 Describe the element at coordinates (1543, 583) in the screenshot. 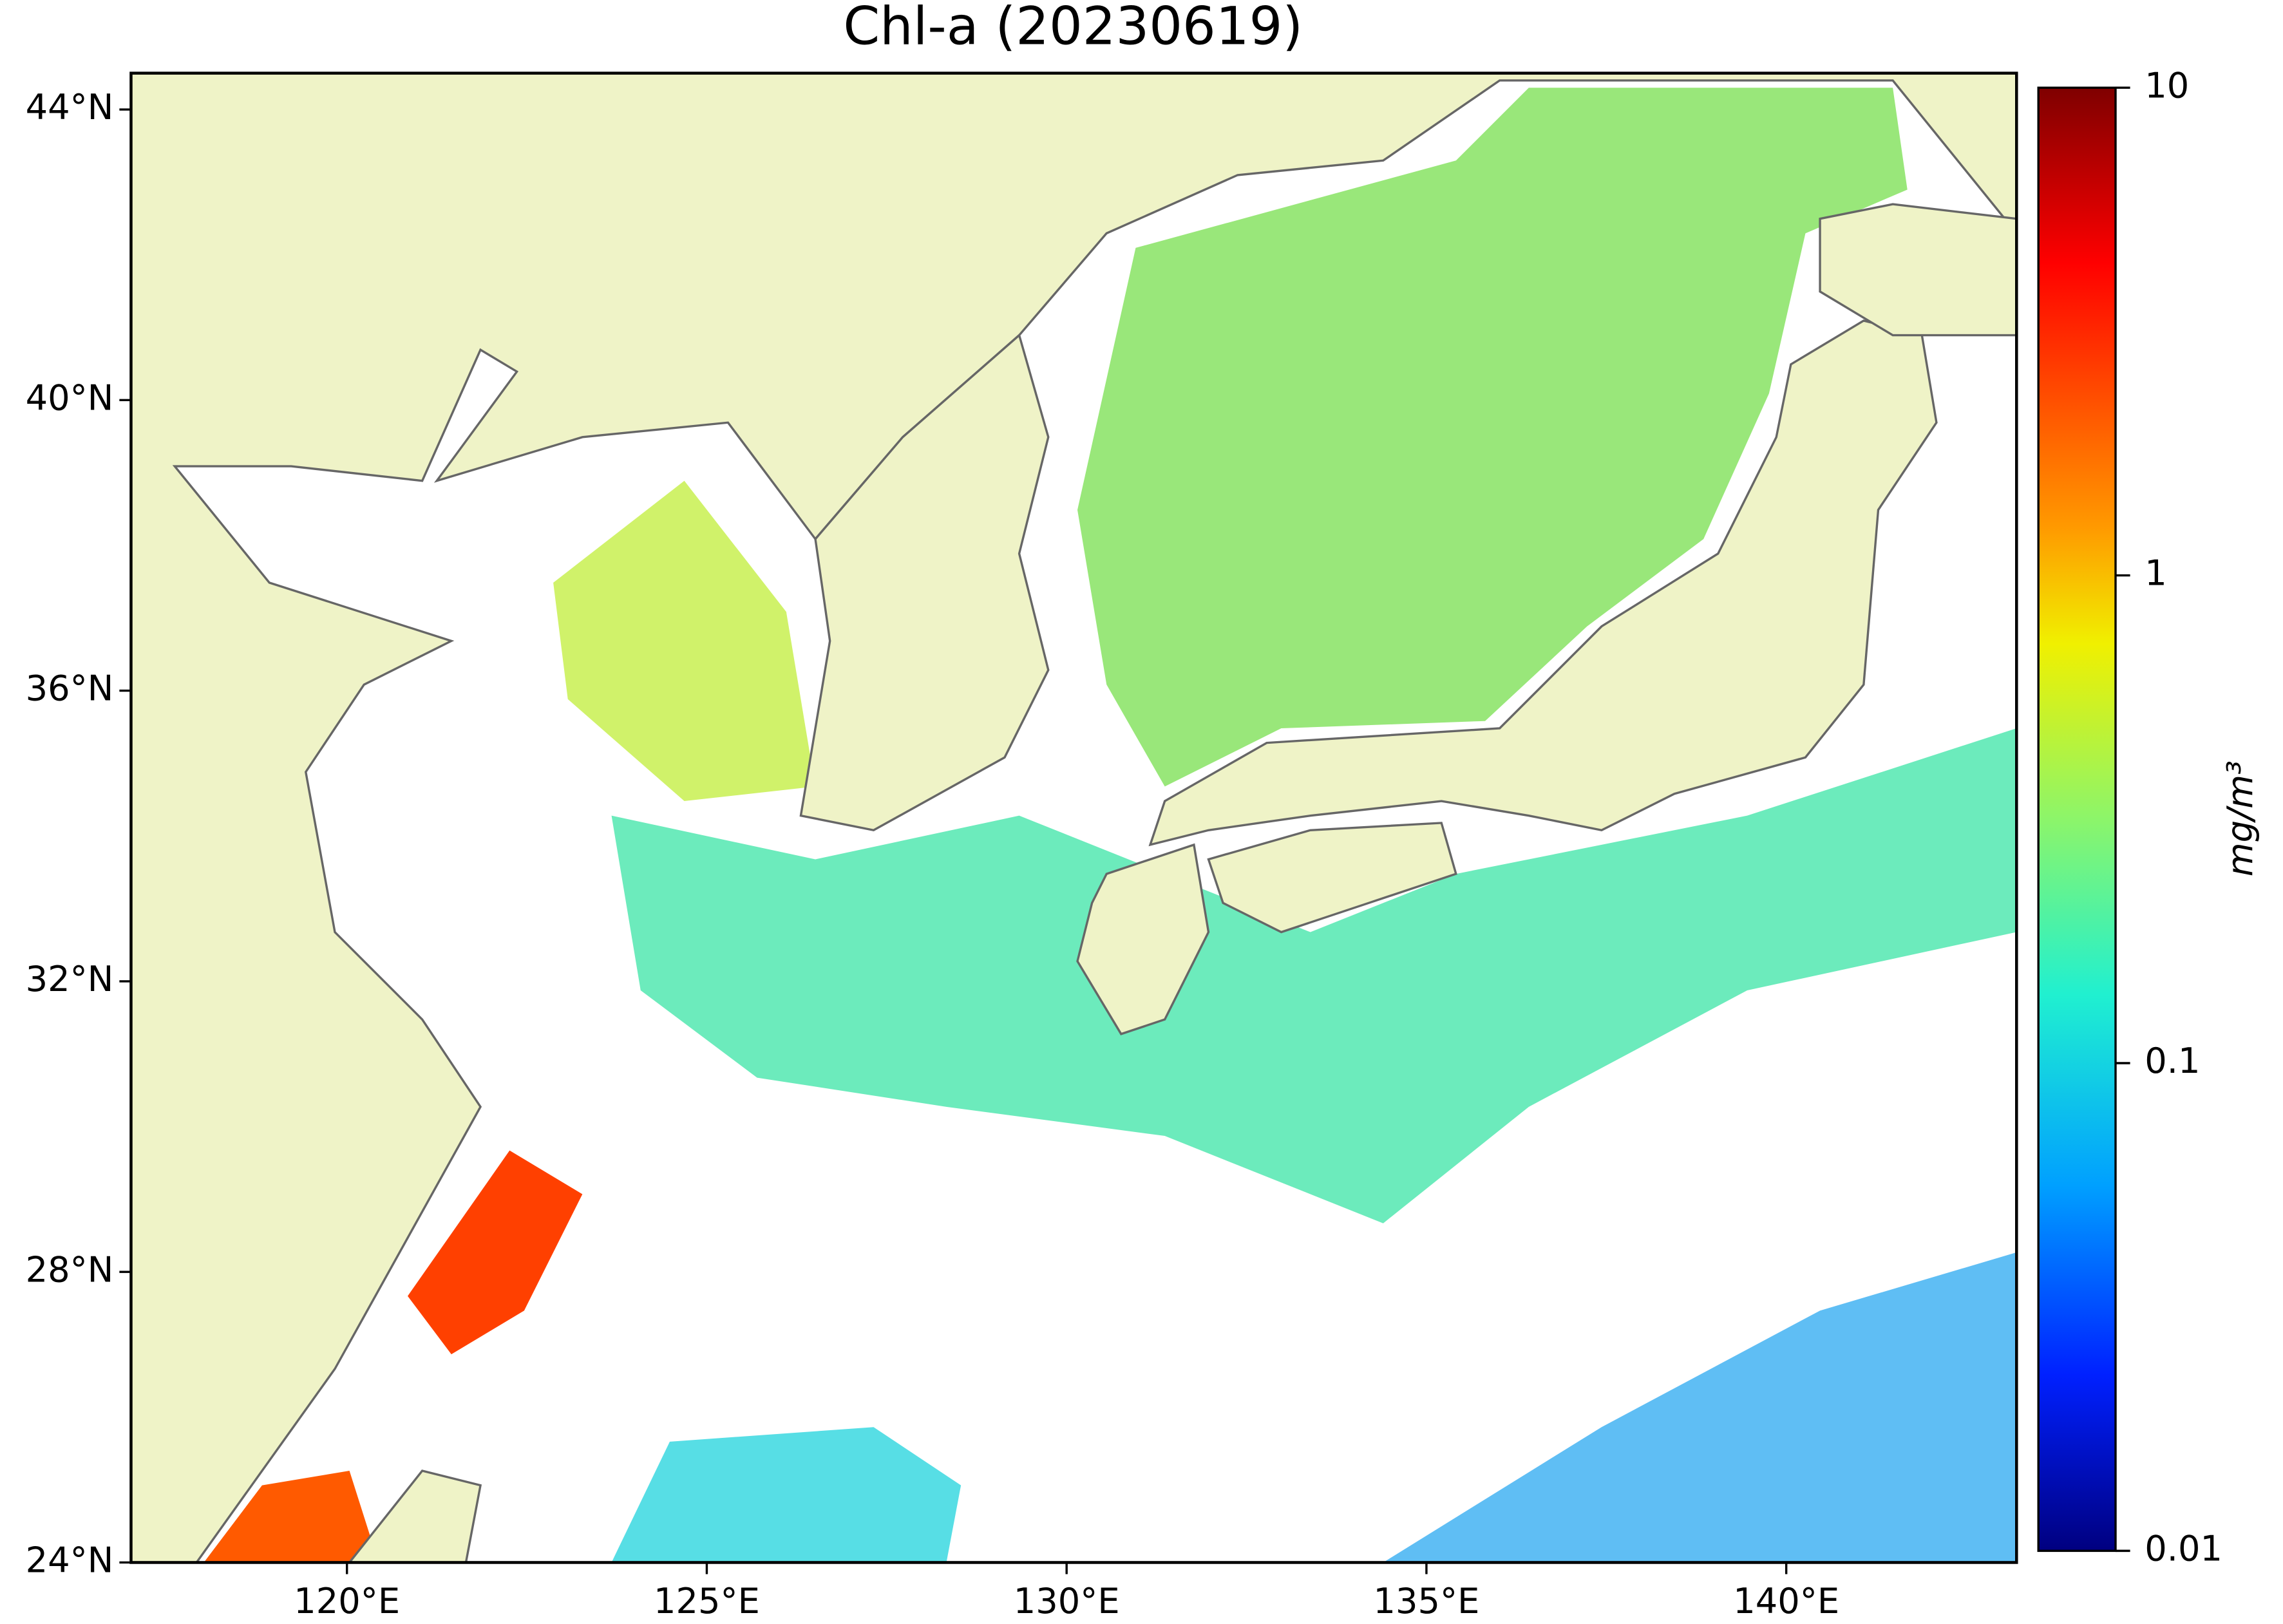

I see `honshu` at that location.